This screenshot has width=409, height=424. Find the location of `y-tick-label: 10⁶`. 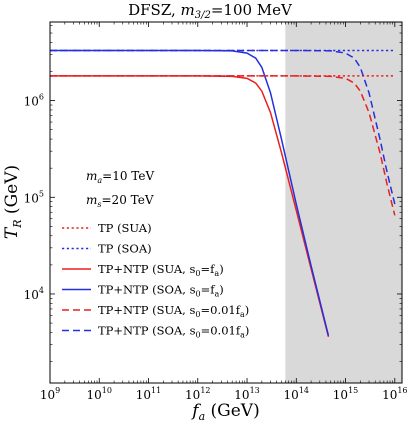

y-tick-label: 10⁶ is located at coordinates (34, 101).